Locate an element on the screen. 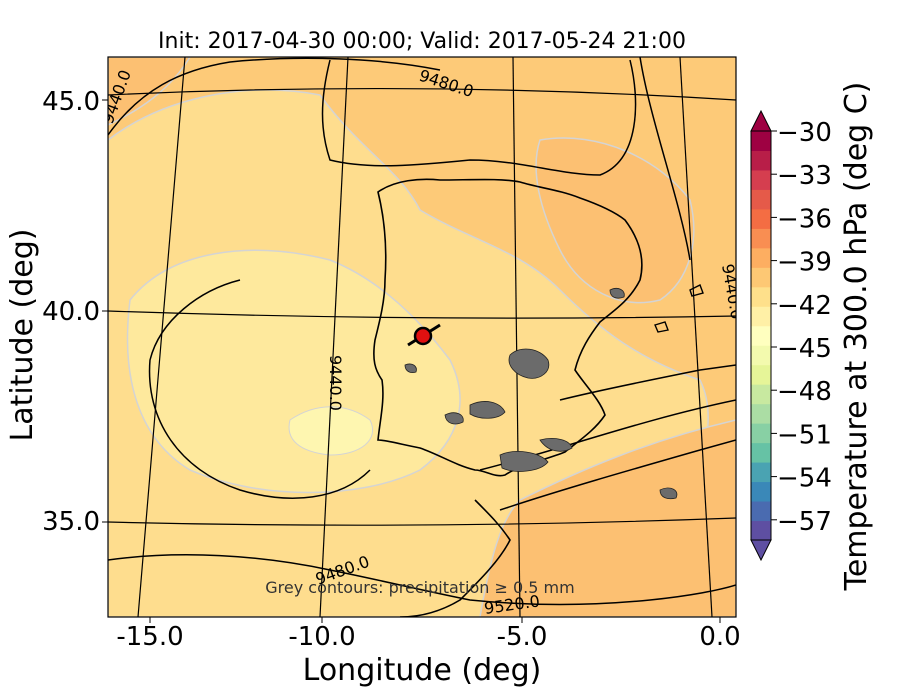 This screenshot has height=700, width=900. x-tick-label: -5.0 is located at coordinates (522, 637).